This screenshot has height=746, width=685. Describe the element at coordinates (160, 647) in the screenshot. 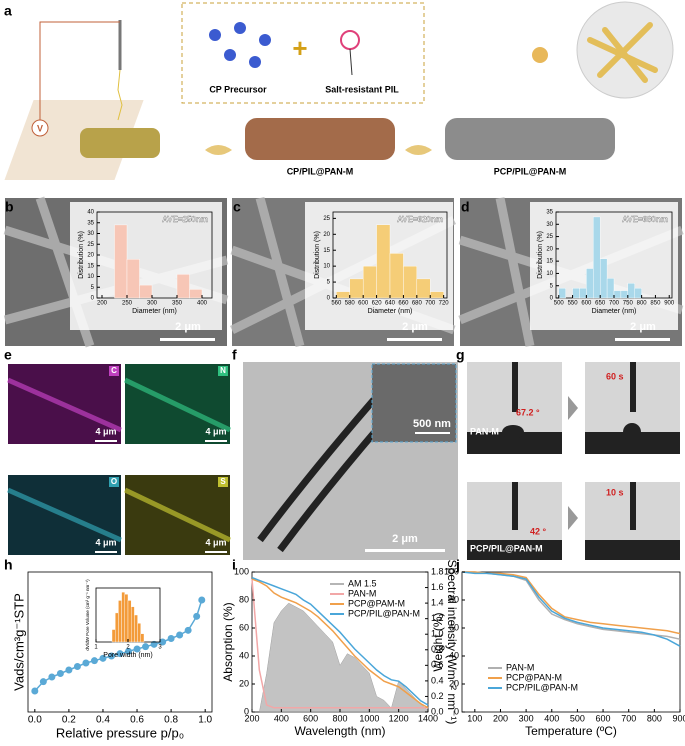

I see `x-tick-label: 3` at that location.